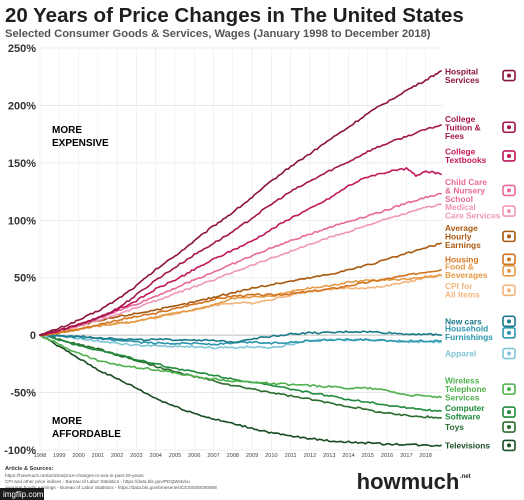 Image resolution: width=524 pixels, height=500 pixels. Describe the element at coordinates (406, 456) in the screenshot. I see `x-tick-label: 2017` at that location.